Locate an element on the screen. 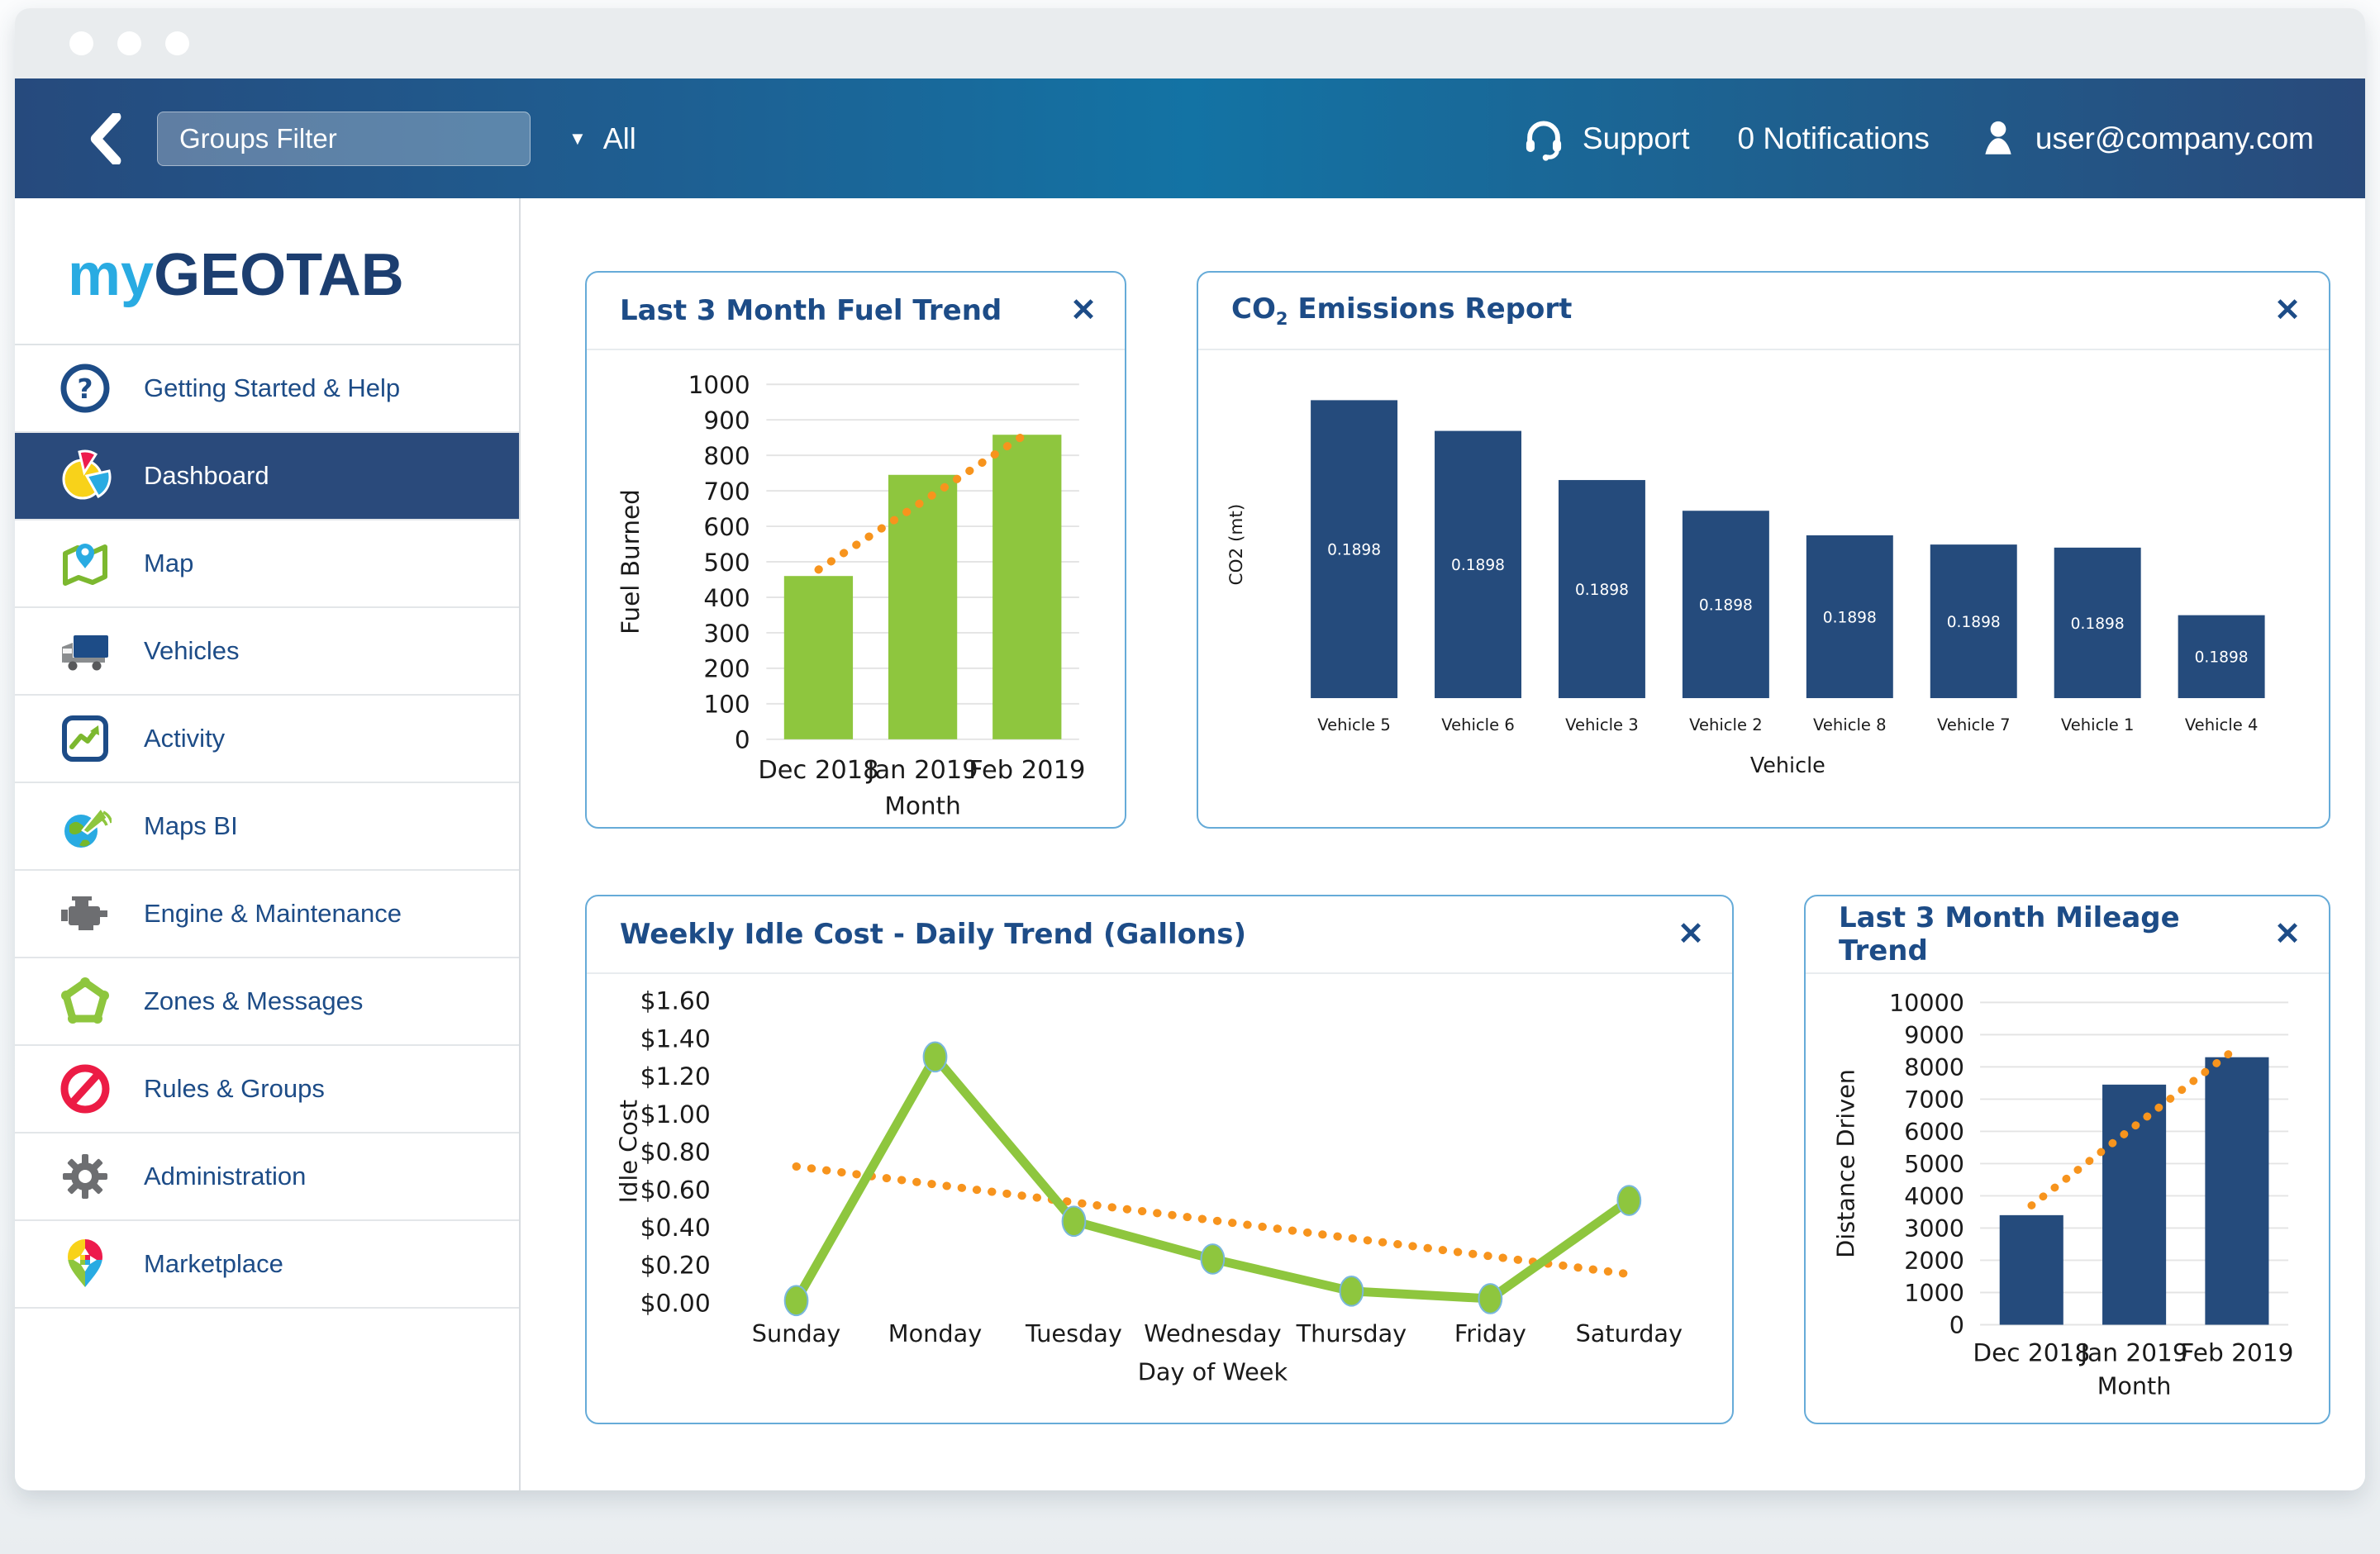  svg-text: $1.20 is located at coordinates (675, 1076).